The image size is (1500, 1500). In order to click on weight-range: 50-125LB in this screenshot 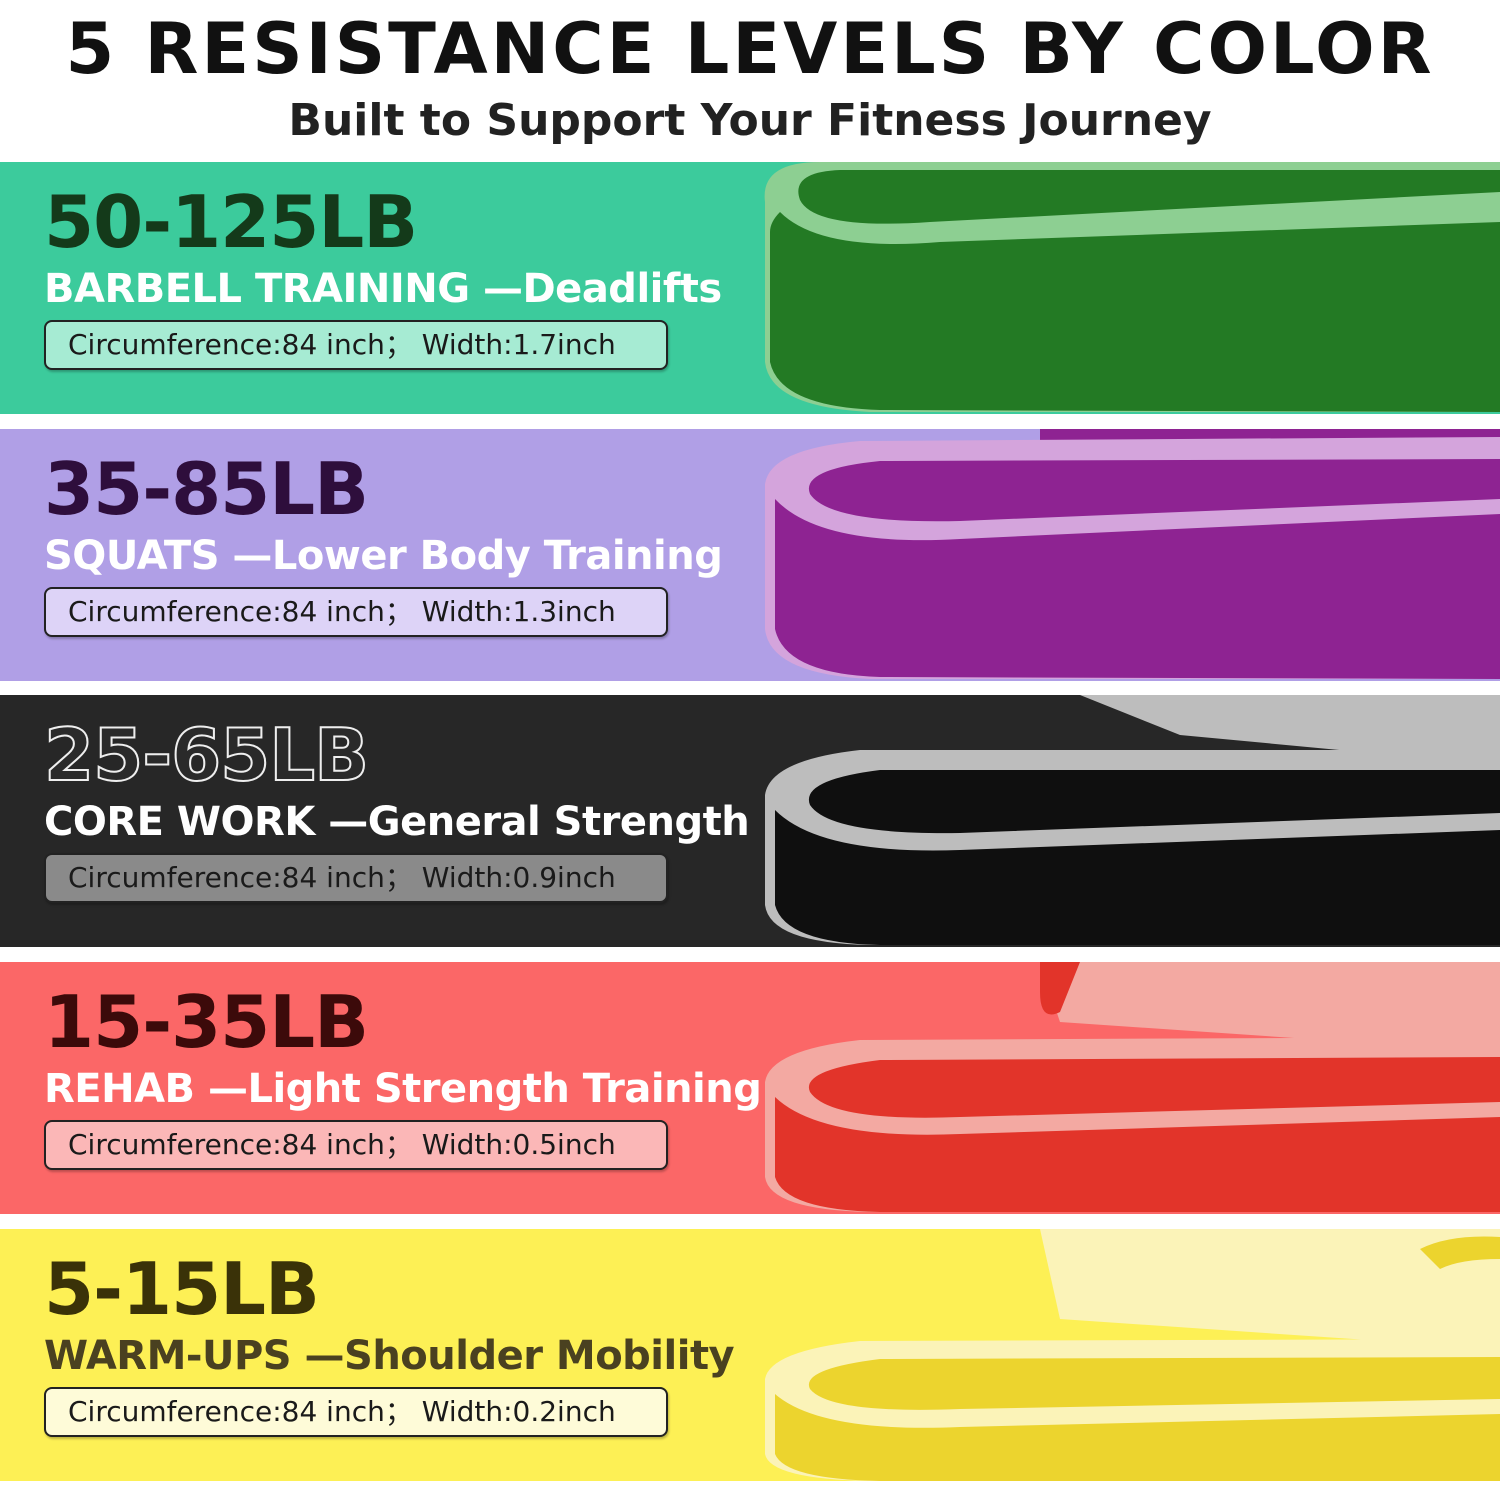, I will do `click(231, 222)`.